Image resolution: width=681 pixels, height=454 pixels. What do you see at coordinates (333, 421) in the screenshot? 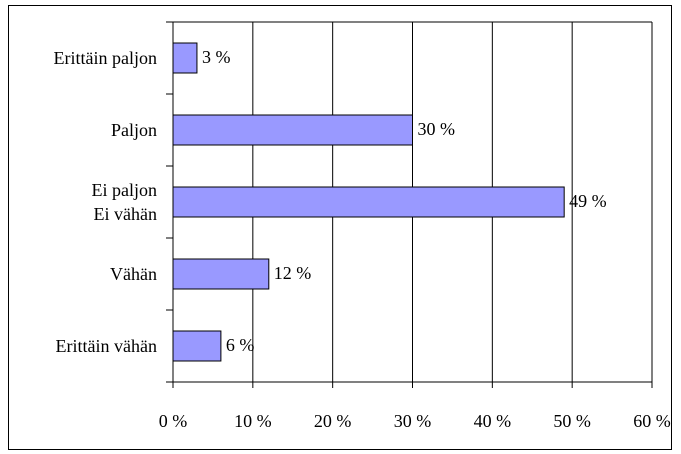
I see `x-tick-label: 20 %` at bounding box center [333, 421].